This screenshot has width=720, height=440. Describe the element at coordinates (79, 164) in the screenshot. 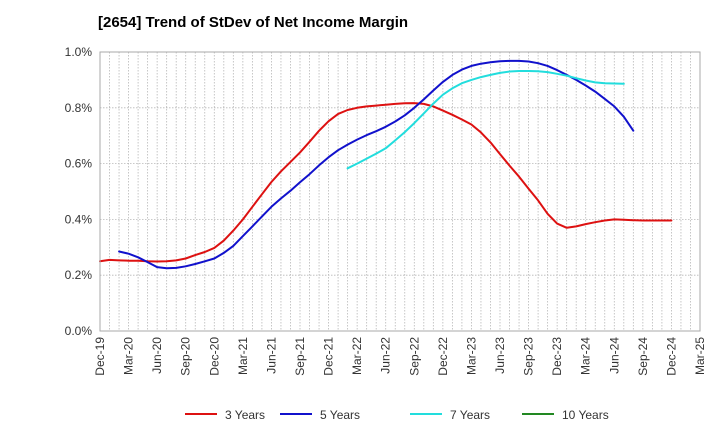

I see `y-tick-label: 0.6%` at that location.